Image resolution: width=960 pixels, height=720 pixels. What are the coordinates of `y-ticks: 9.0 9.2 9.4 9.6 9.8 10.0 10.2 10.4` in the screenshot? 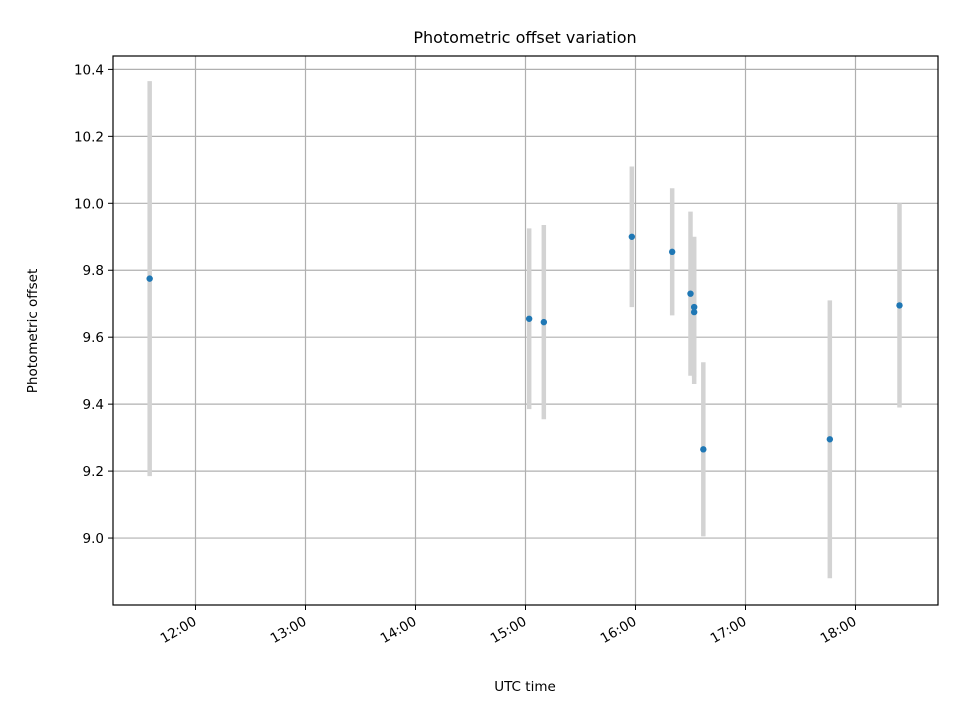 It's located at (93, 304).